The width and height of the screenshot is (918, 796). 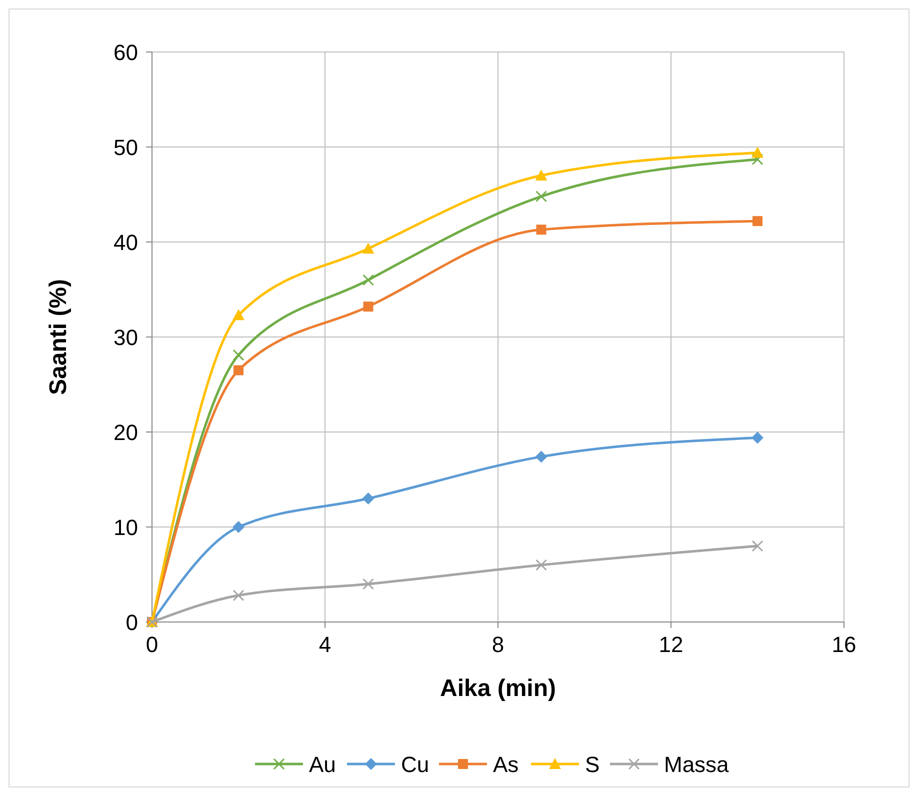 I want to click on y-tick-label: 60, so click(x=126, y=52).